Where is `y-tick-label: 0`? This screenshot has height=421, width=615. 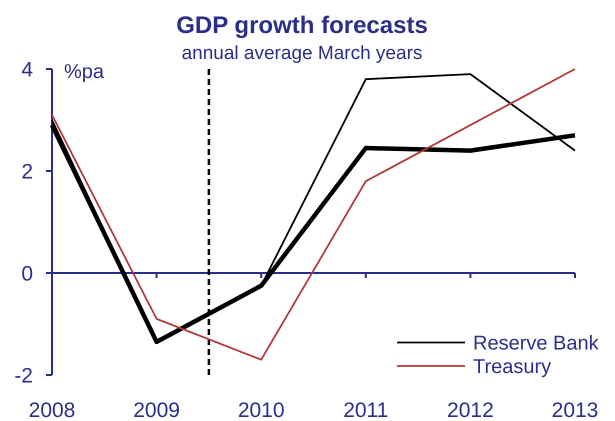 y-tick-label: 0 is located at coordinates (27, 274).